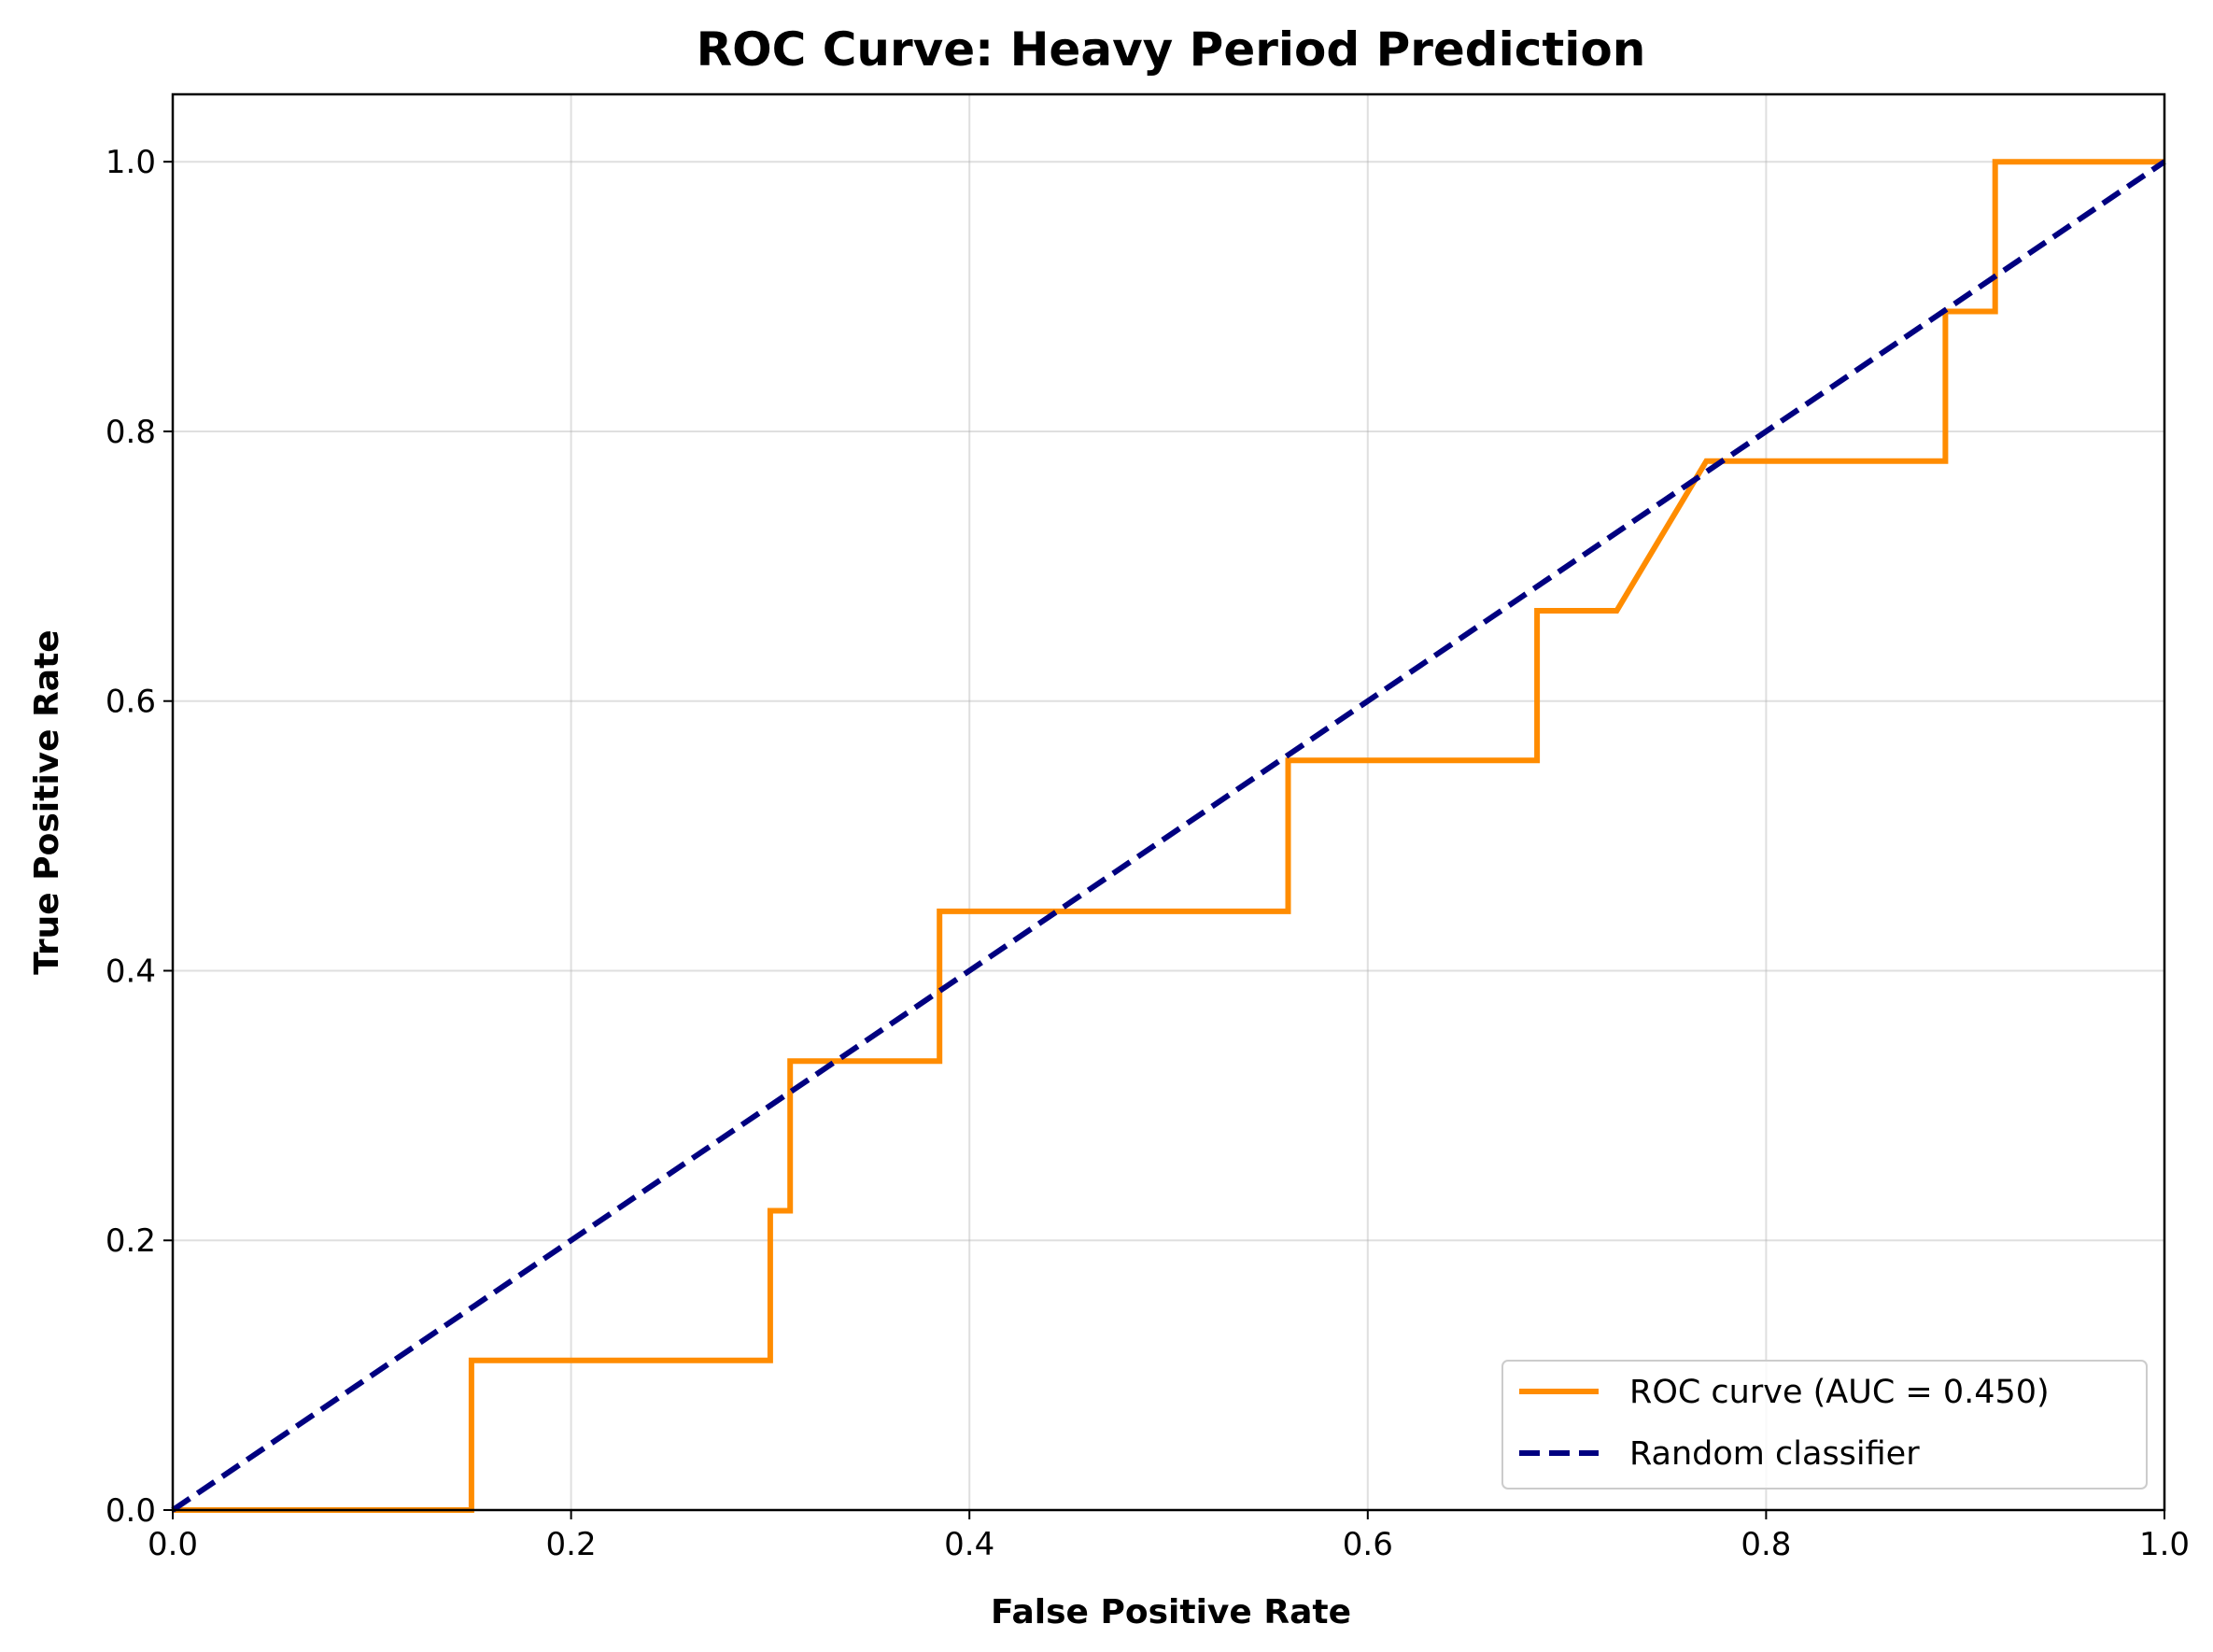  What do you see at coordinates (131, 432) in the screenshot?
I see `y-tick-label: 0.8` at bounding box center [131, 432].